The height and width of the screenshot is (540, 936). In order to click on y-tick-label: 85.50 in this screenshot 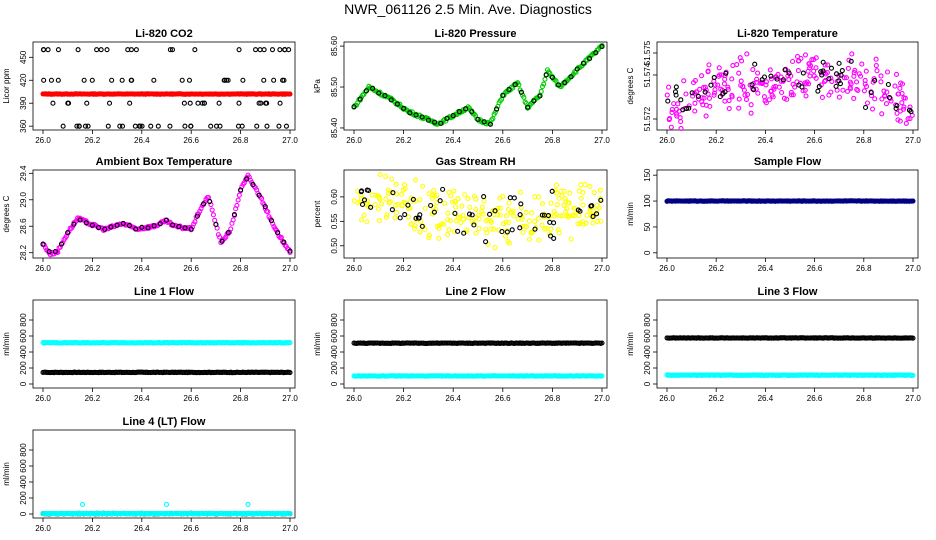, I will do `click(334, 86)`.